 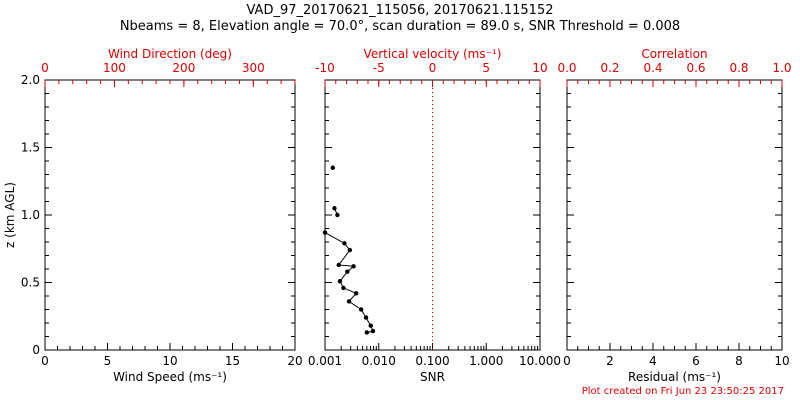 What do you see at coordinates (653, 361) in the screenshot?
I see `svg-text: 4` at bounding box center [653, 361].